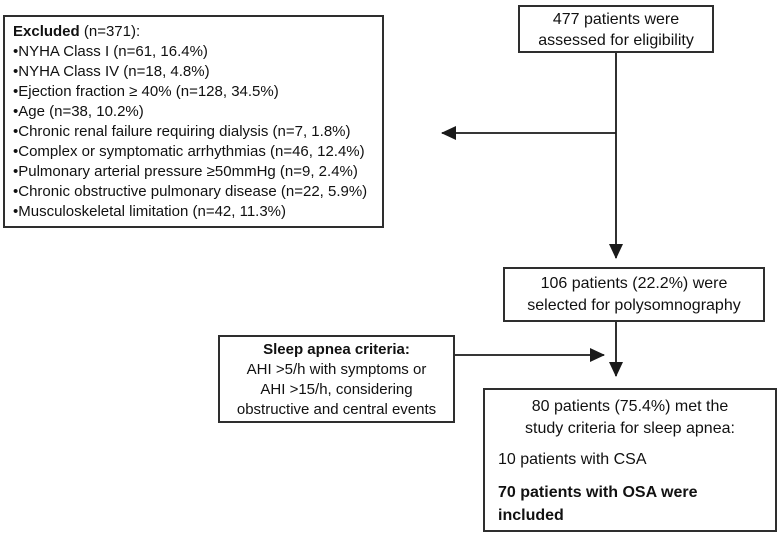 The height and width of the screenshot is (536, 780). Describe the element at coordinates (336, 349) in the screenshot. I see `criteria-title: Sleep apnea criteria:` at that location.